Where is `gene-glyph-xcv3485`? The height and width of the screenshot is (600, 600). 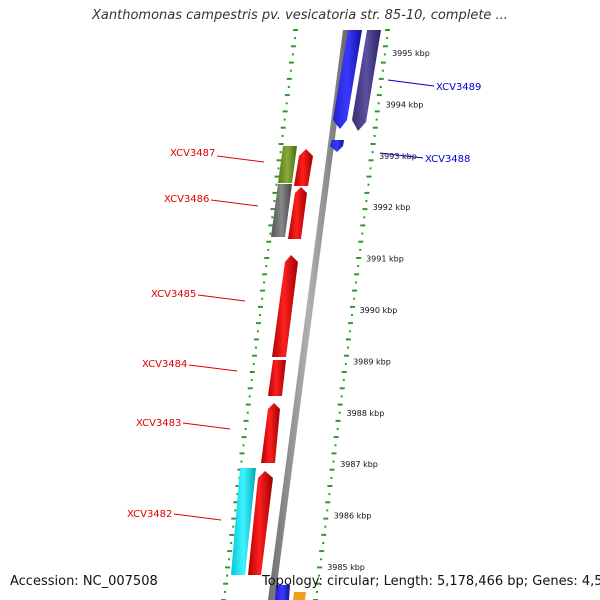
gene-glyph-xcv3485 is located at coordinates (285, 306).